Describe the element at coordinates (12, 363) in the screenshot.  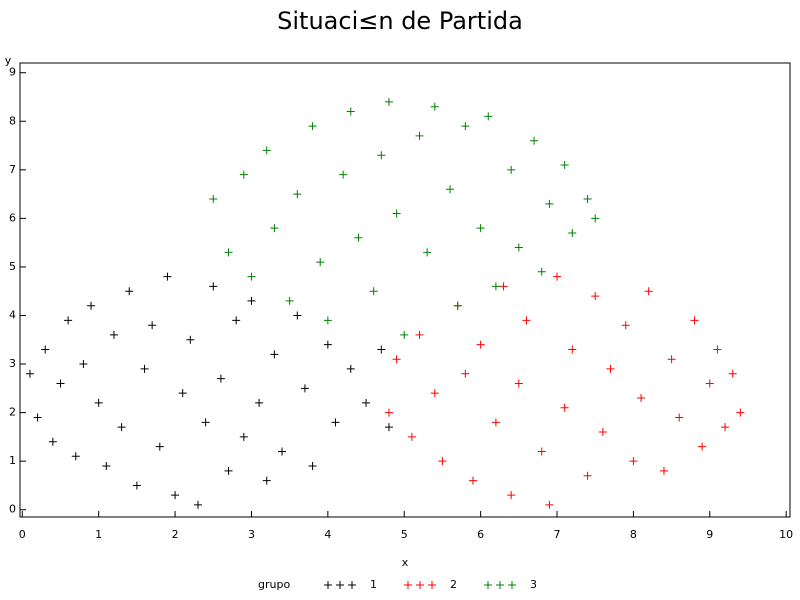
I see `y-tick-label: 3` at that location.